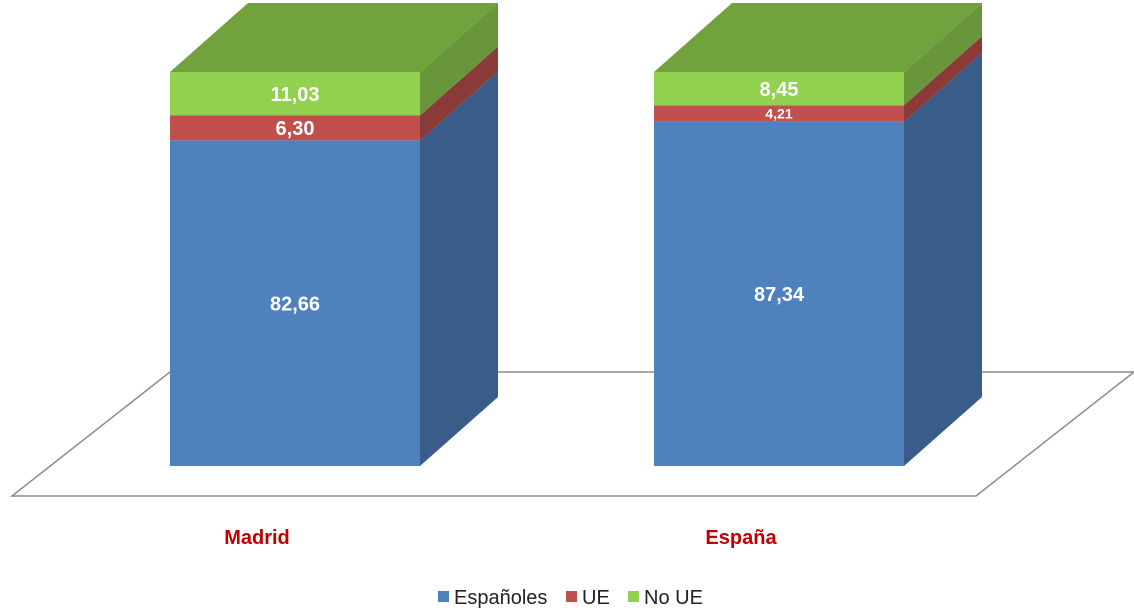 The image size is (1134, 615). Describe the element at coordinates (779, 114) in the screenshot. I see `data-label: 4,21` at that location.